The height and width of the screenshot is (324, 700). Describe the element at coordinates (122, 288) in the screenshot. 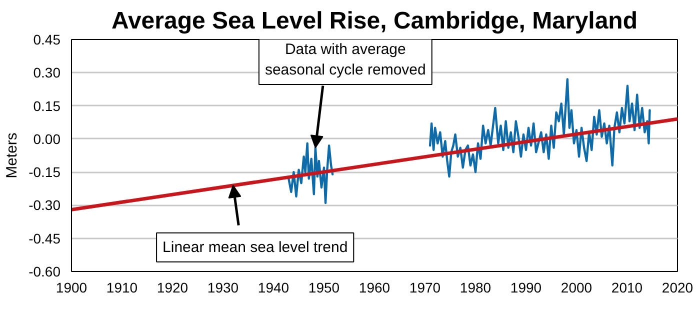

I see `x-tick-label: 1910` at that location.